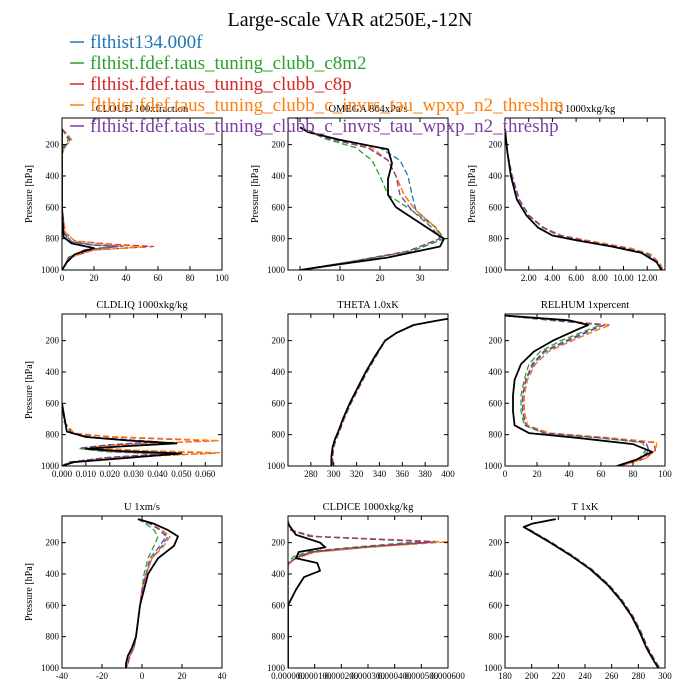 This screenshot has width=700, height=700. What do you see at coordinates (142, 109) in the screenshot?
I see `panel-title: CLOUD 100xfraction` at bounding box center [142, 109].